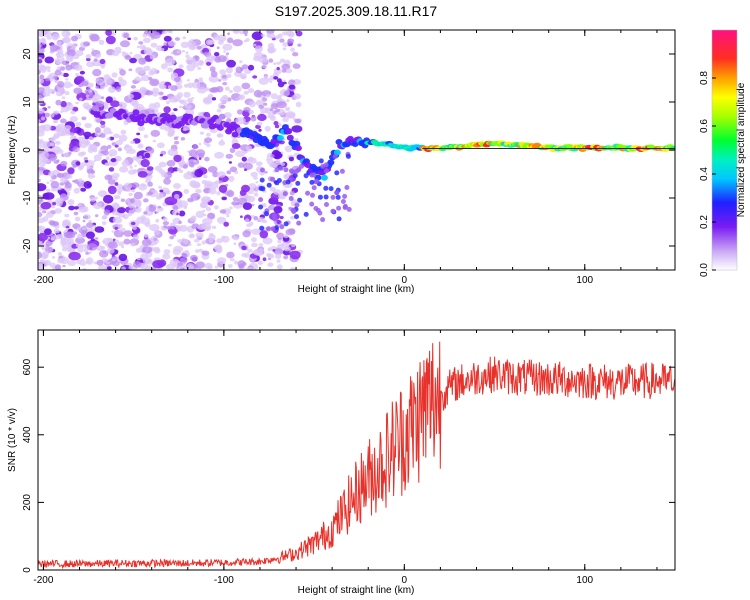 The width and height of the screenshot is (750, 600). Describe the element at coordinates (43, 280) in the screenshot. I see `spectrogram-xtick-label: -200` at that location.